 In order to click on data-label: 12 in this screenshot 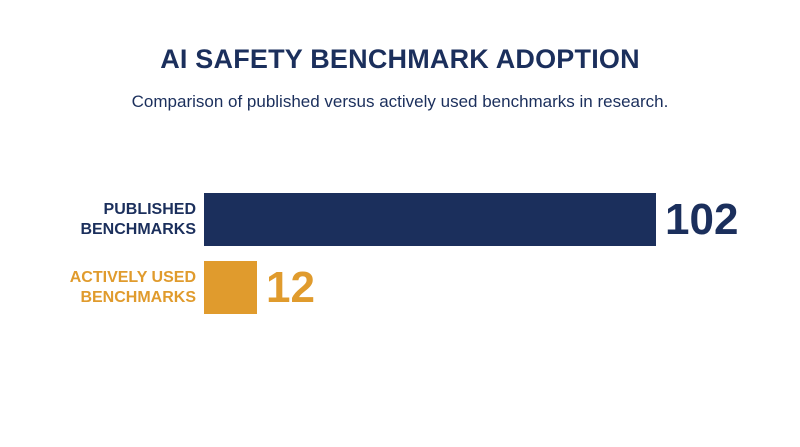, I will do `click(290, 287)`.